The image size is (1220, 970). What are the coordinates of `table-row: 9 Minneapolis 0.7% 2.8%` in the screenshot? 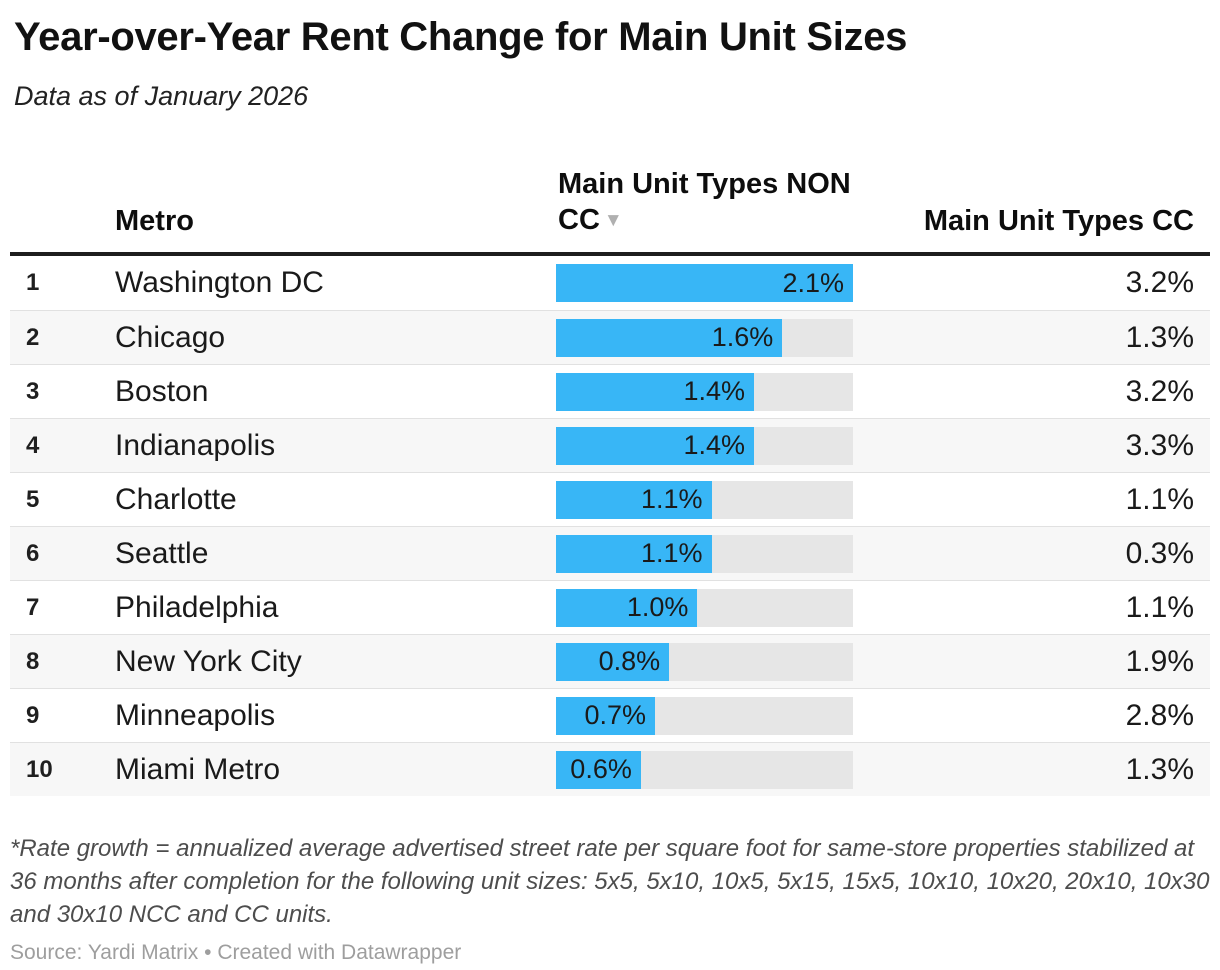 It's located at (610, 715).